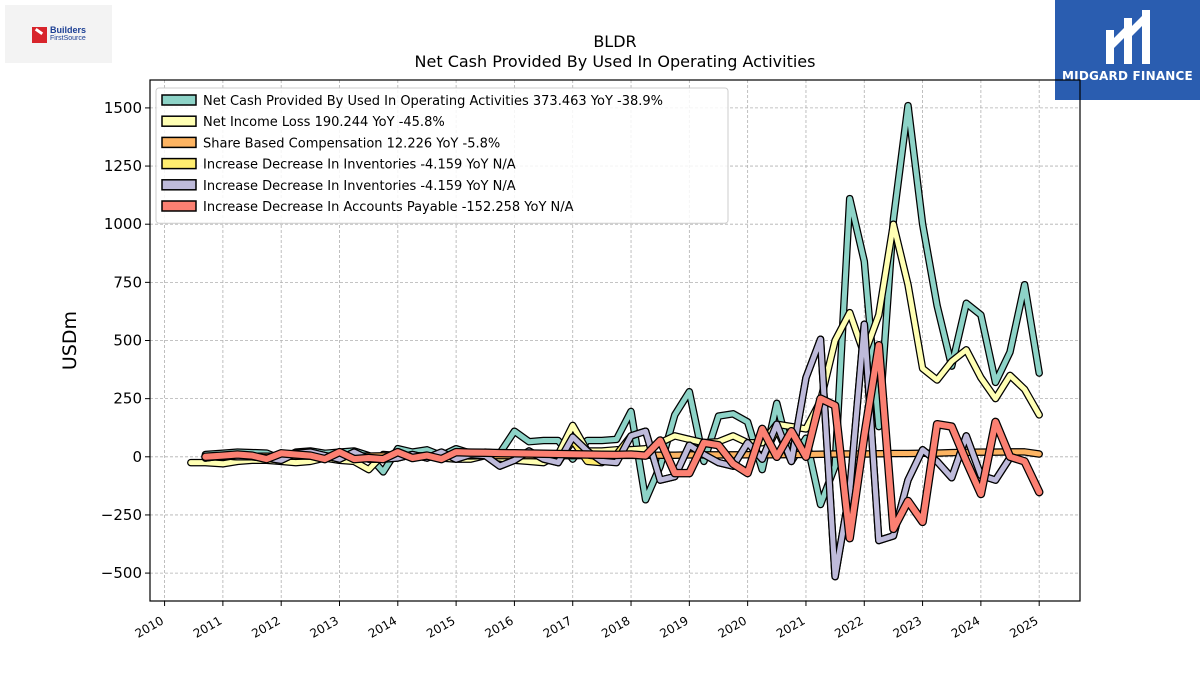 The image size is (1200, 675). What do you see at coordinates (615, 626) in the screenshot?
I see `x-tick-label: 2018` at bounding box center [615, 626].